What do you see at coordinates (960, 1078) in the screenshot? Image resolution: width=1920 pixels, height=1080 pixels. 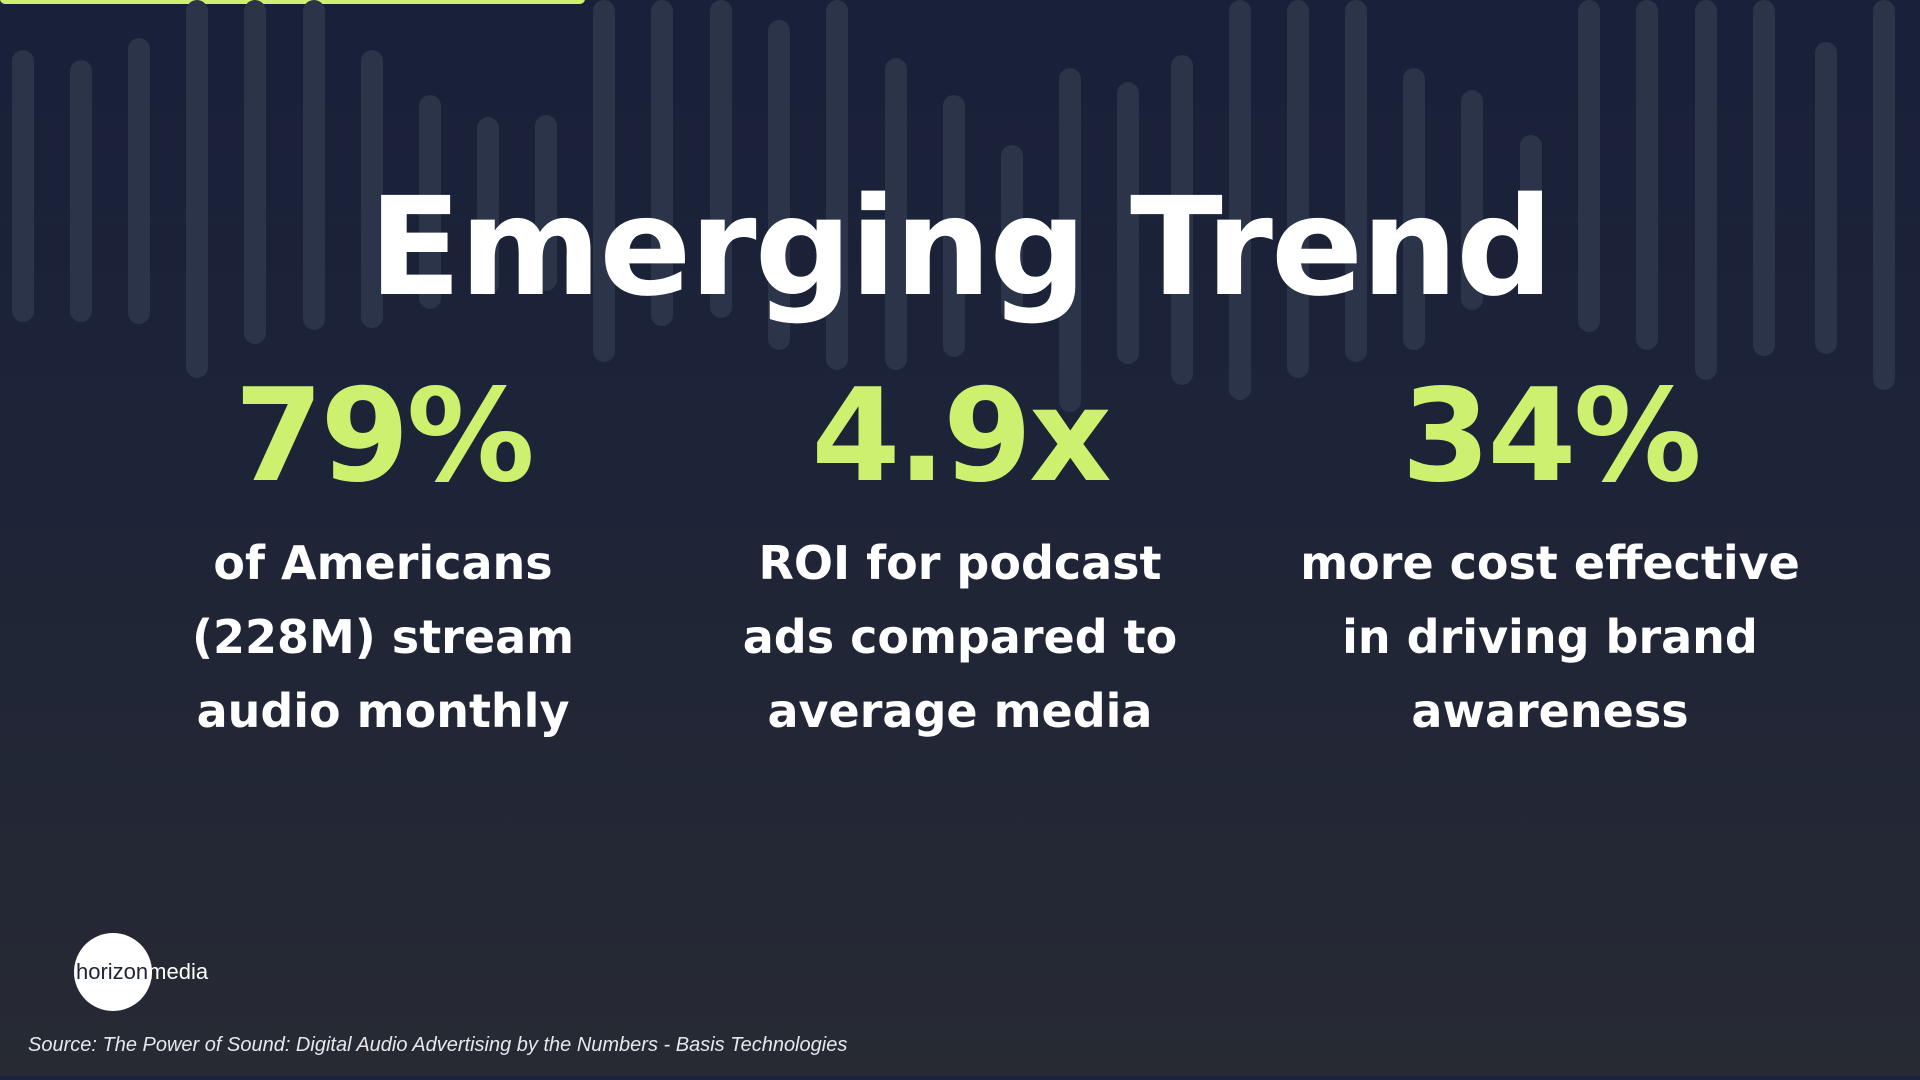 I see `bottom-border` at bounding box center [960, 1078].